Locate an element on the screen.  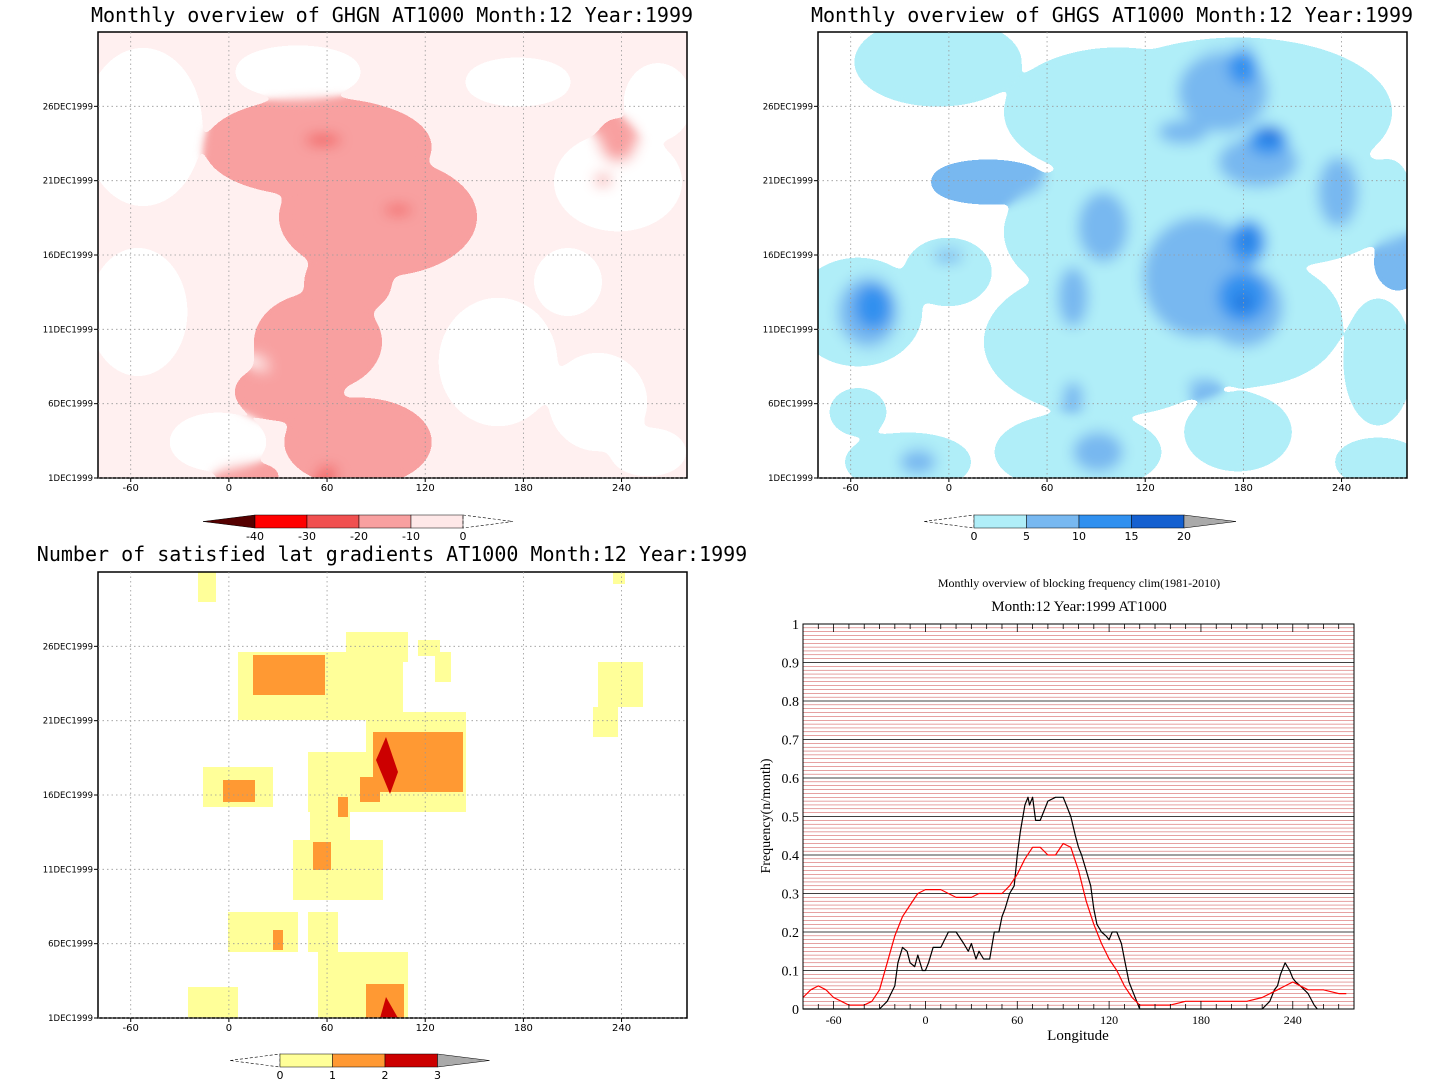
latgrad-colorbar: 0 1 2 3 is located at coordinates (359, 1067).